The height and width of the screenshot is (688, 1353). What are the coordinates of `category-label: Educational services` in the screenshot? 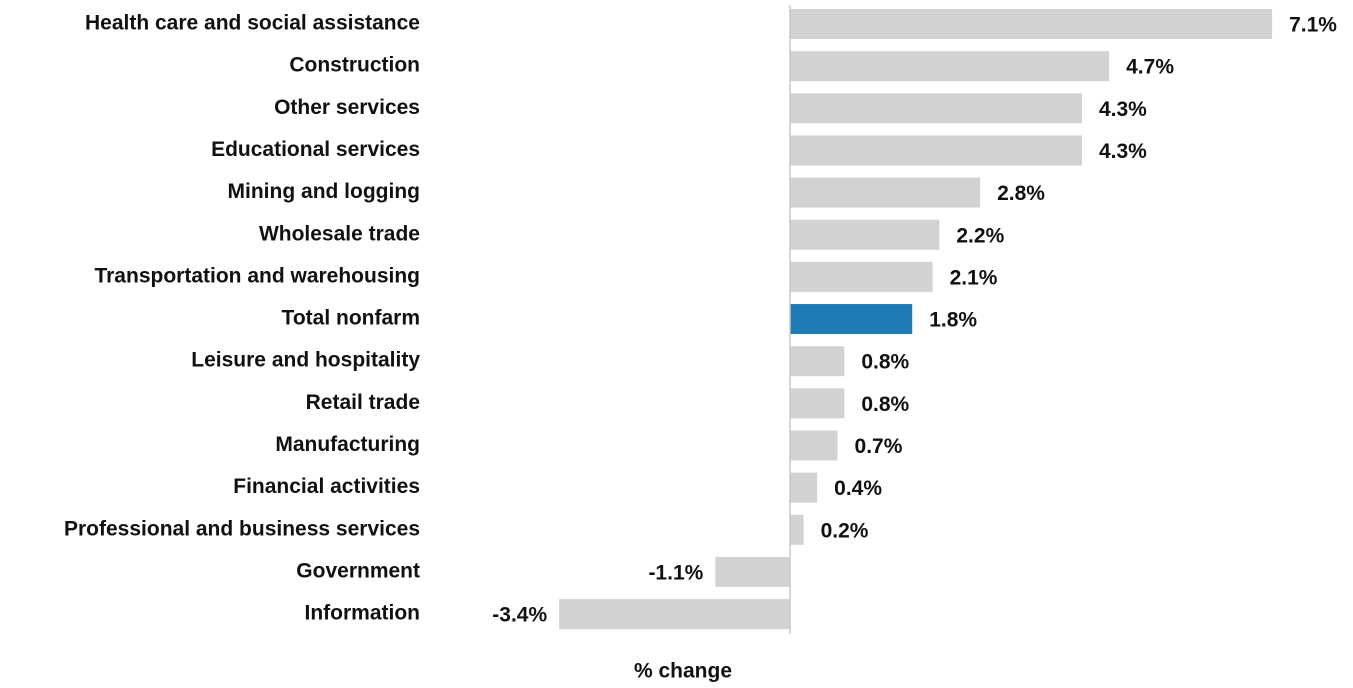 It's located at (315, 149).